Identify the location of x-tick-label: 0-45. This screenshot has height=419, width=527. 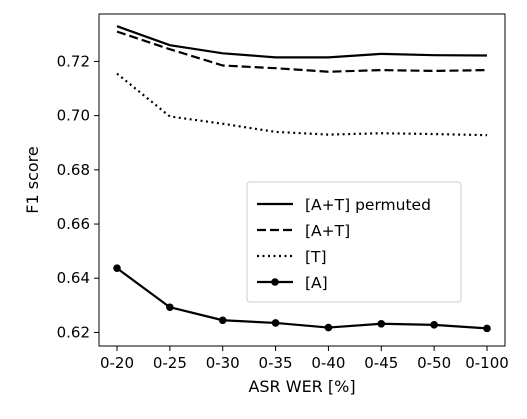
(381, 363).